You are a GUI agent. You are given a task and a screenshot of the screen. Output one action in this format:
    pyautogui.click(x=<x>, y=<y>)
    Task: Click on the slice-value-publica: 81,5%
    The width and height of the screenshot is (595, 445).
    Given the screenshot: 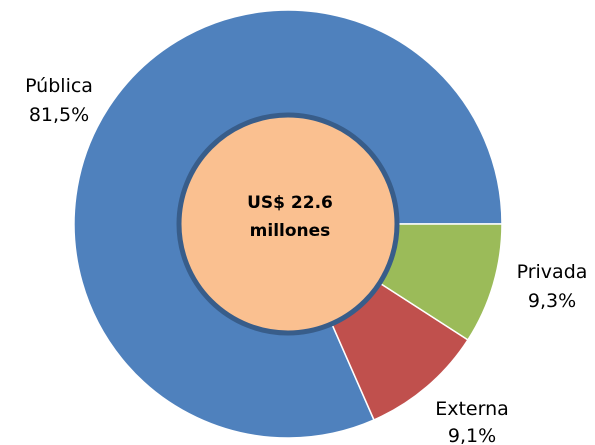 What is the action you would take?
    pyautogui.click(x=59, y=115)
    